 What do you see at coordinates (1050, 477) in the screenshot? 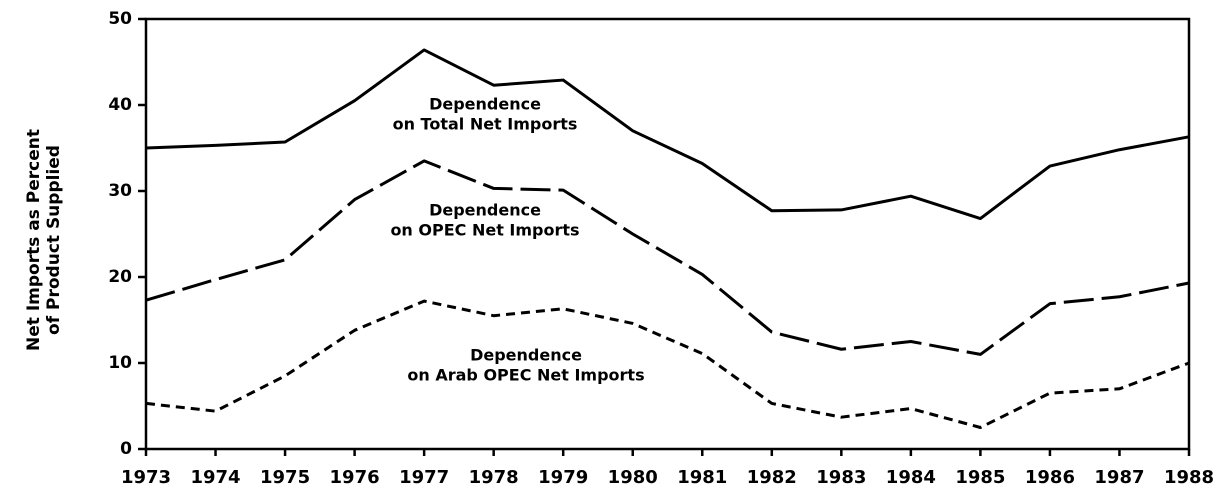
I see `x-tick-label: 1986` at bounding box center [1050, 477].